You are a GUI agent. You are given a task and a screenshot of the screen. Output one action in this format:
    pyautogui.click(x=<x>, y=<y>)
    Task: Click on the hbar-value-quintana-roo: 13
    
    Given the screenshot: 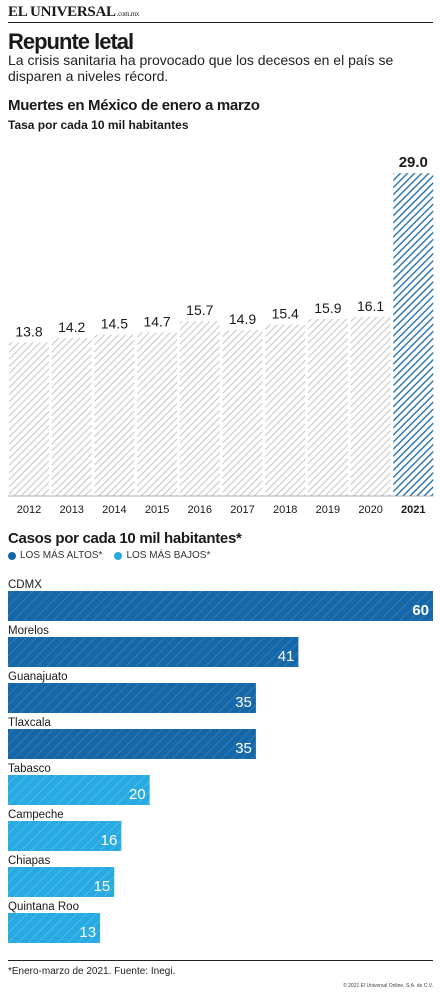 What is the action you would take?
    pyautogui.click(x=87, y=932)
    